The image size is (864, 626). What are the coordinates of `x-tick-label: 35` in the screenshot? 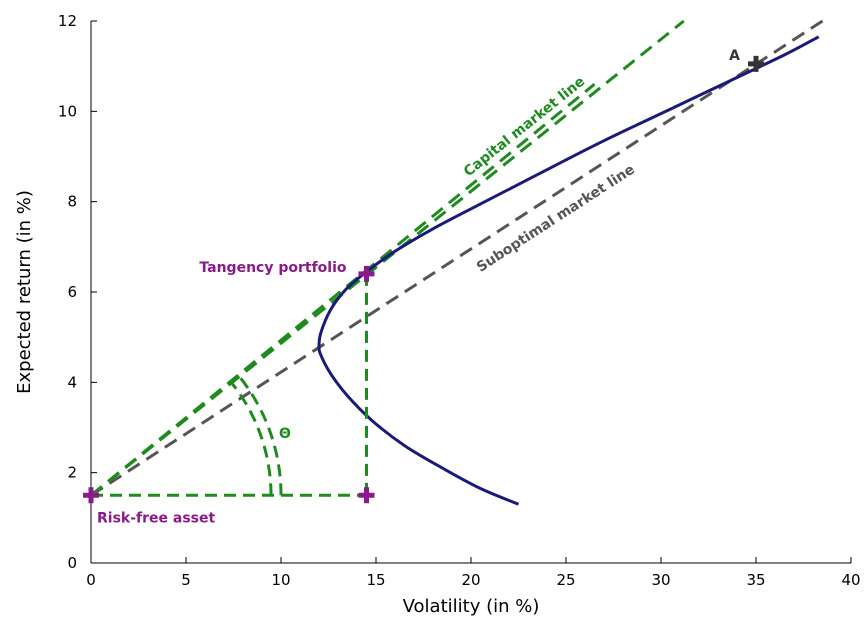 It's located at (755, 580).